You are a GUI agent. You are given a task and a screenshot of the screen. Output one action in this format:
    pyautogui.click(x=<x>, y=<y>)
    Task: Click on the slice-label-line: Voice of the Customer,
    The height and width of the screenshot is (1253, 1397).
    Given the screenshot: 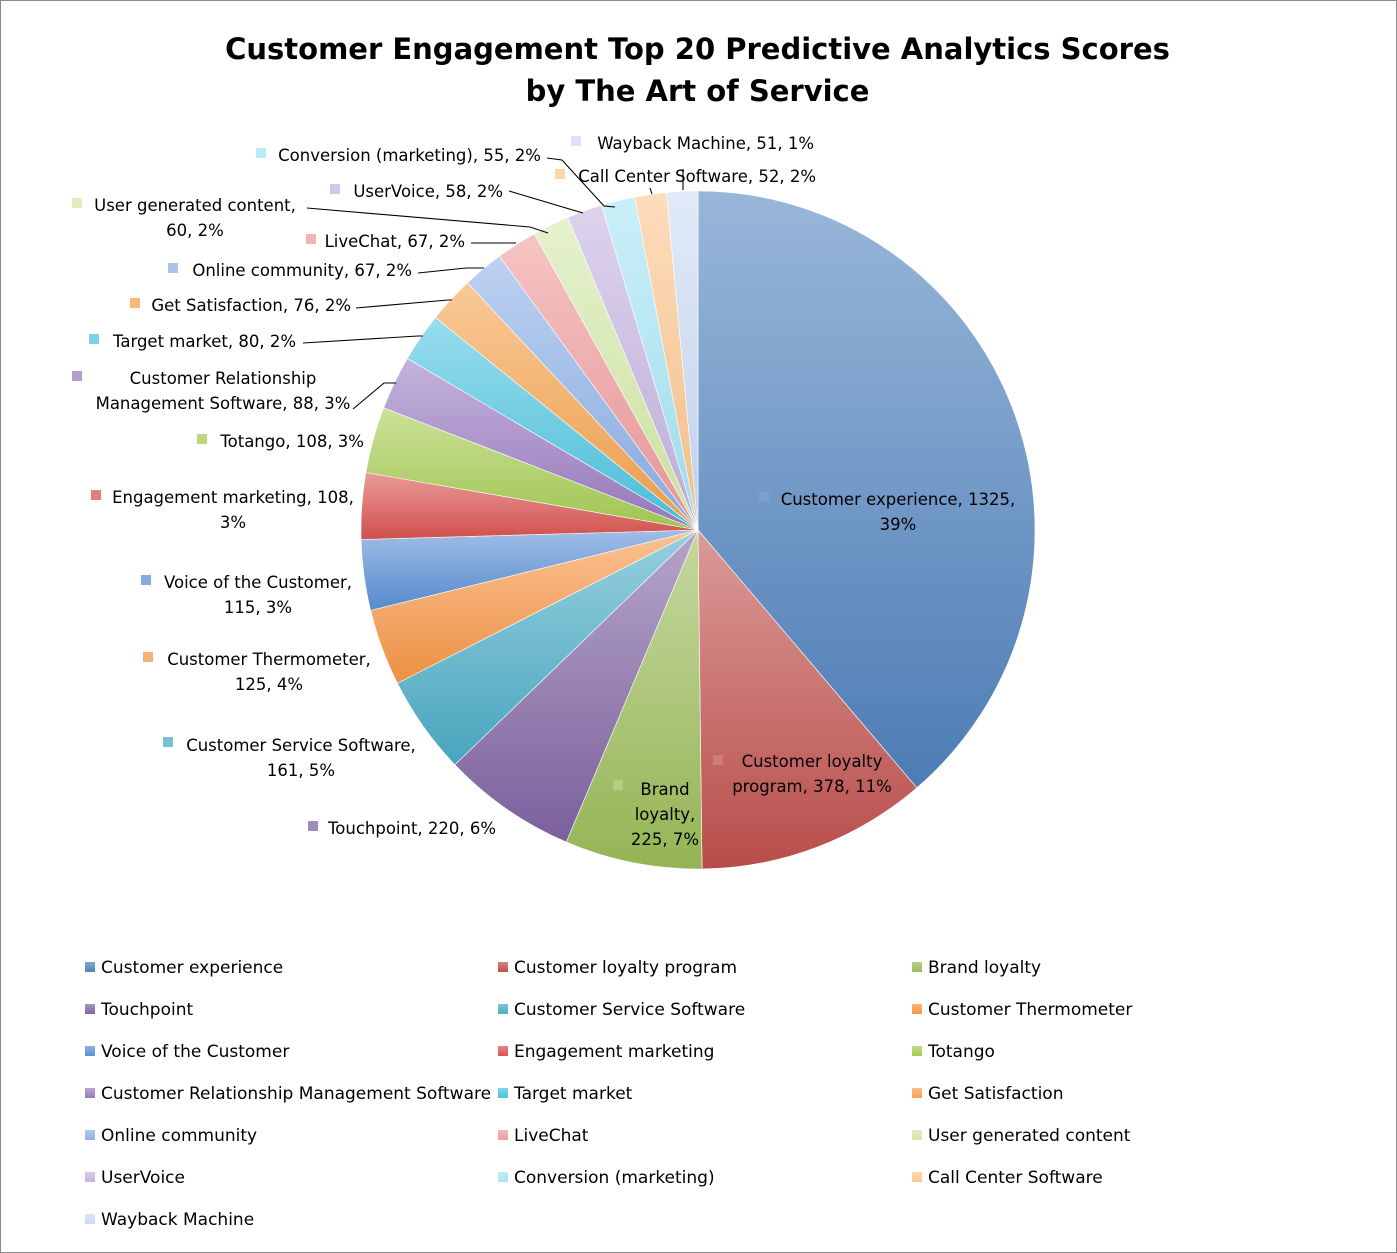 What is the action you would take?
    pyautogui.click(x=258, y=582)
    